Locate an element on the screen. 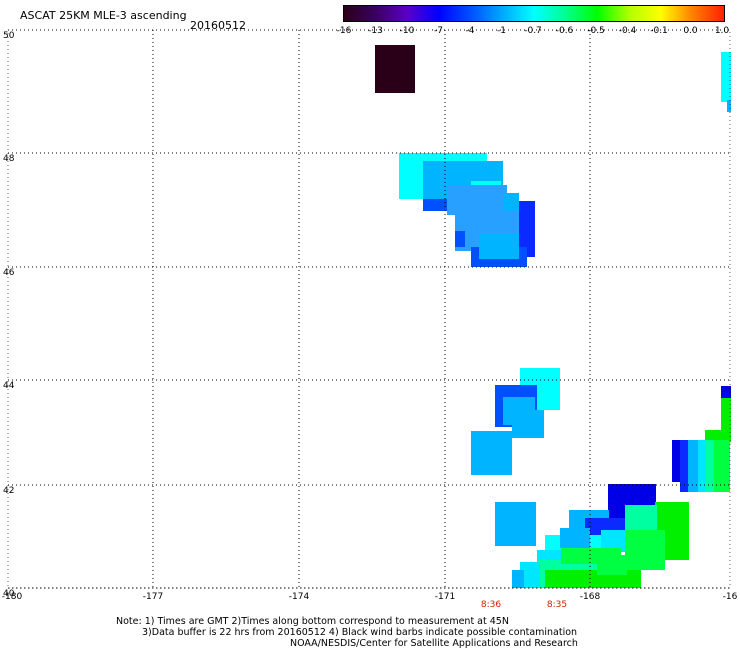 The height and width of the screenshot is (650, 740). colorbar-tick-label: 1.0 is located at coordinates (722, 31).